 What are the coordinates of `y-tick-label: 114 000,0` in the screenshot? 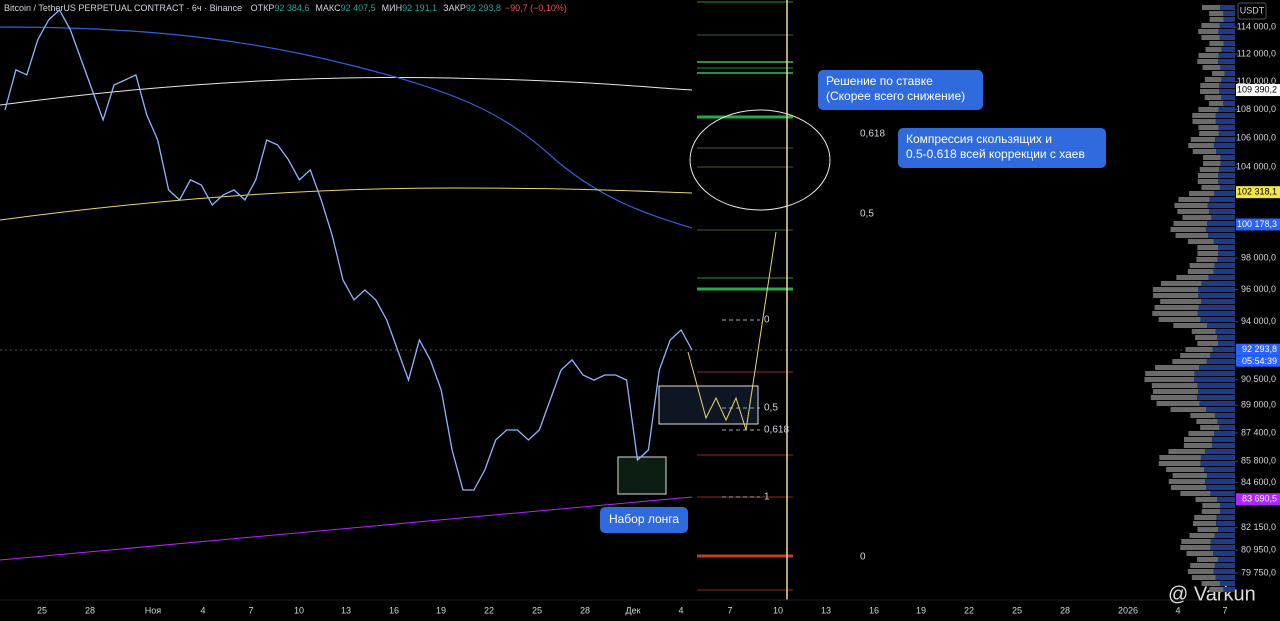 It's located at (1256, 26).